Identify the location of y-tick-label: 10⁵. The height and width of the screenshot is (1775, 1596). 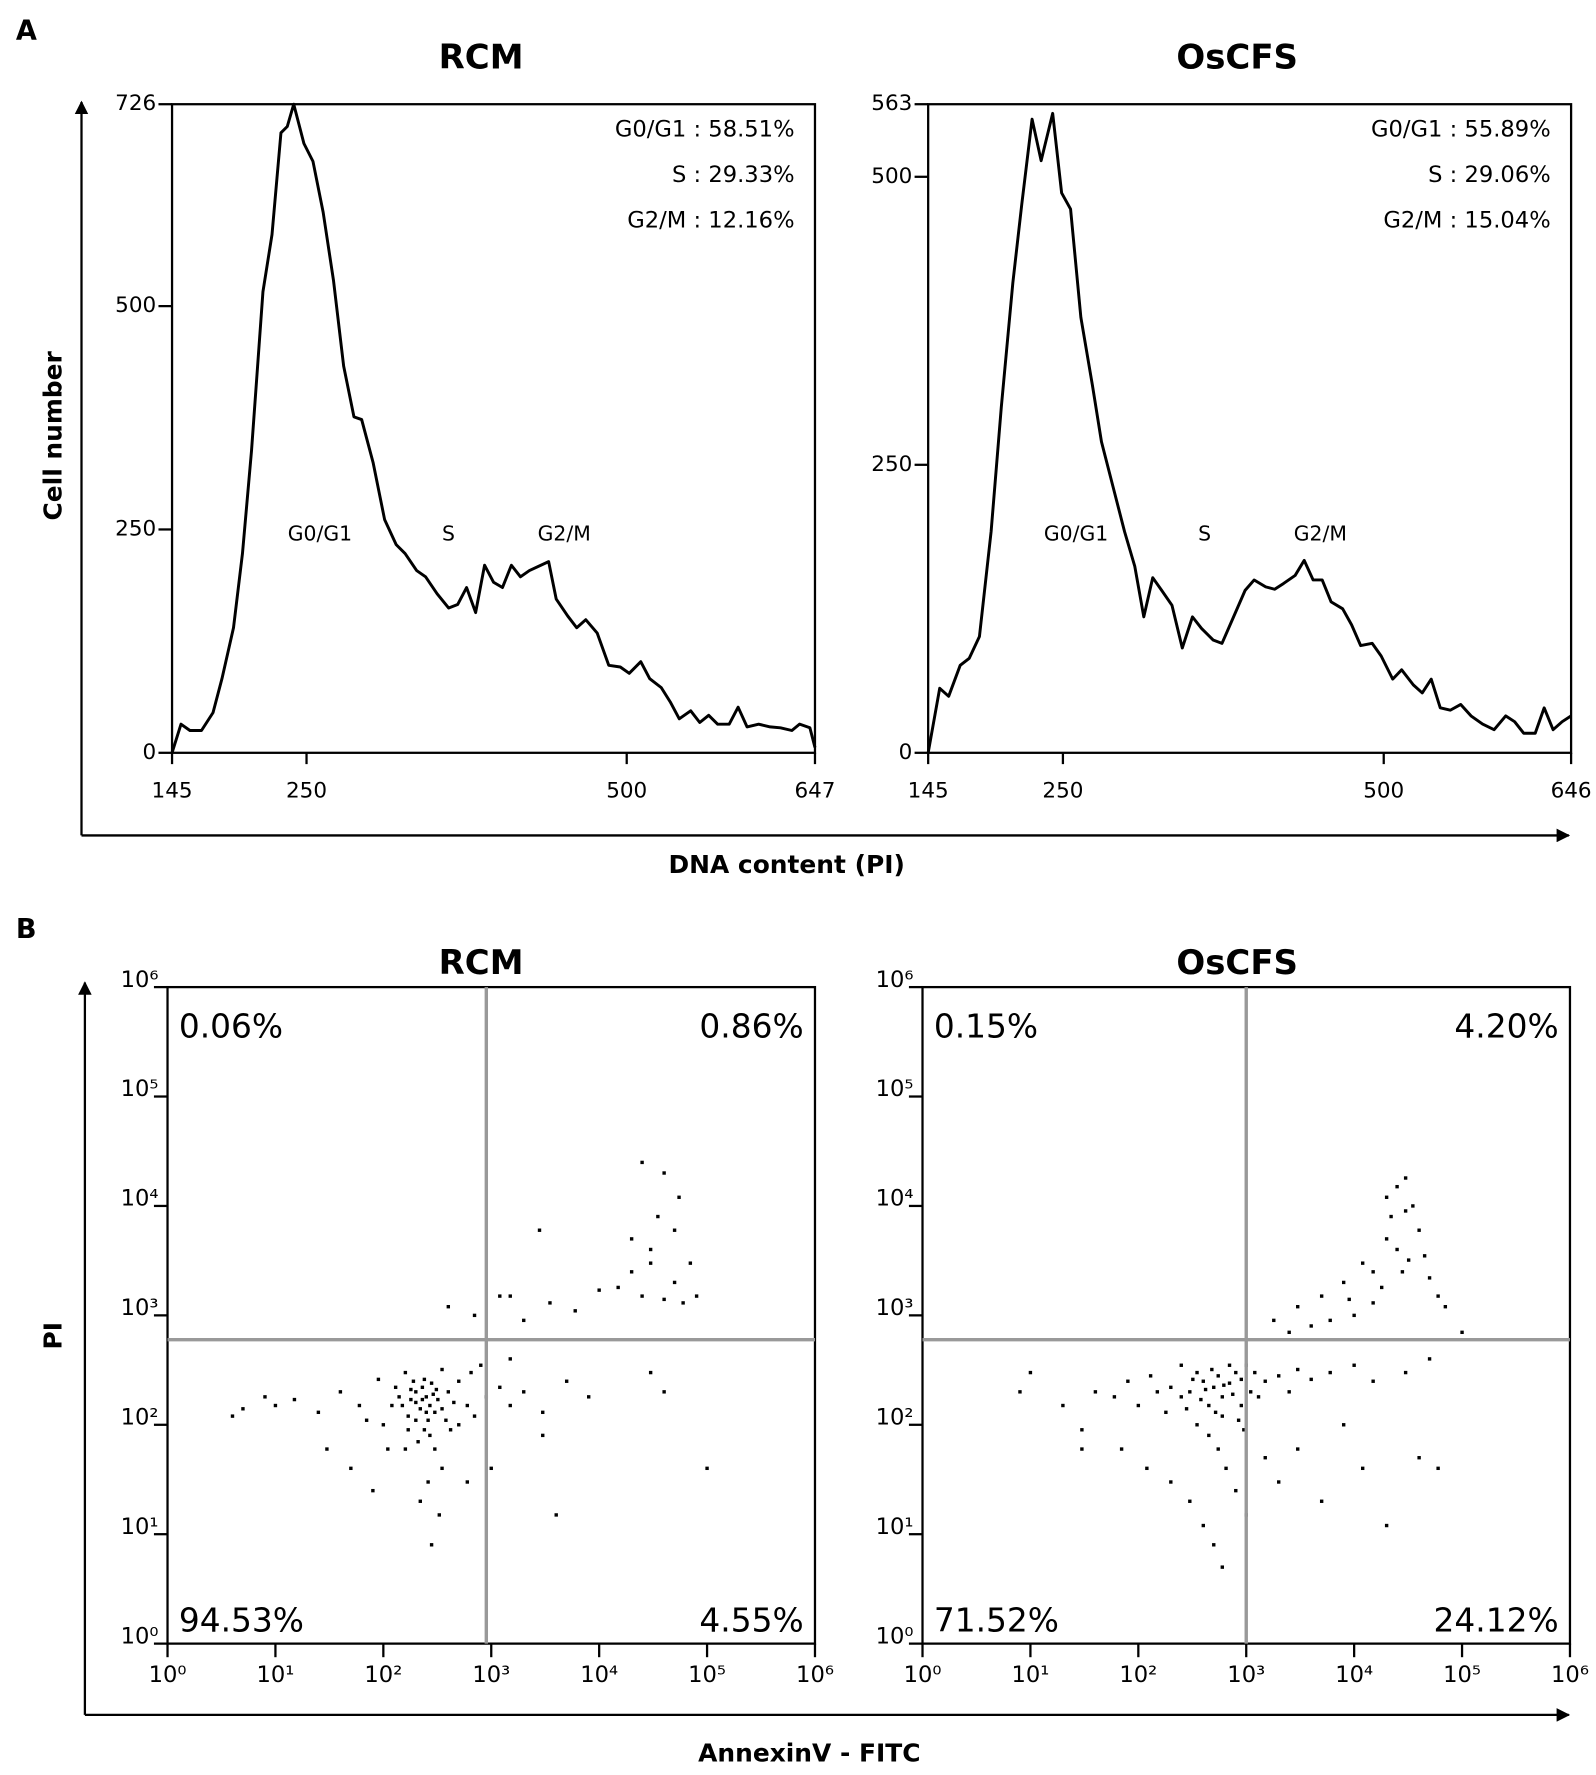
(140, 1089).